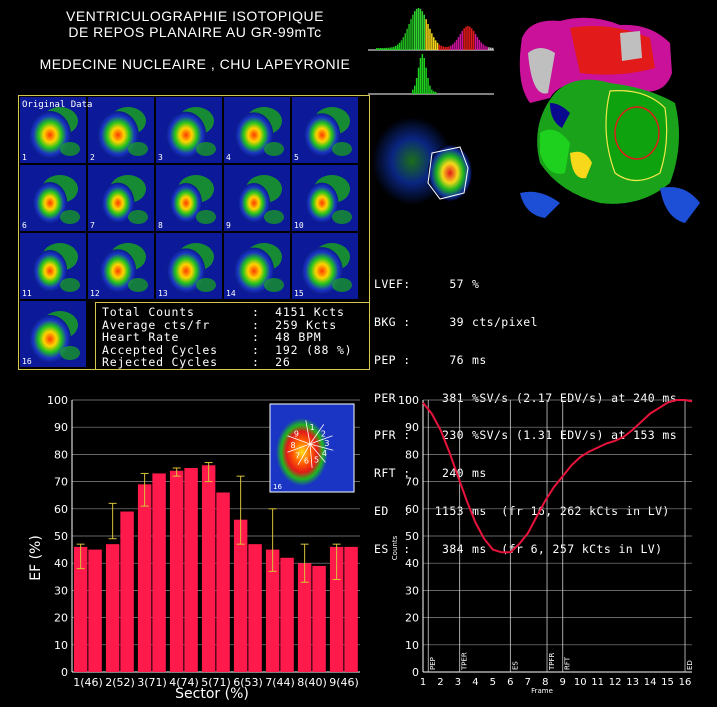 This screenshot has height=707, width=717. Describe the element at coordinates (526, 435) in the screenshot. I see `result-pfr: PFR :230 %SV/s (1.31 EDV/s) at 153 ms` at that location.